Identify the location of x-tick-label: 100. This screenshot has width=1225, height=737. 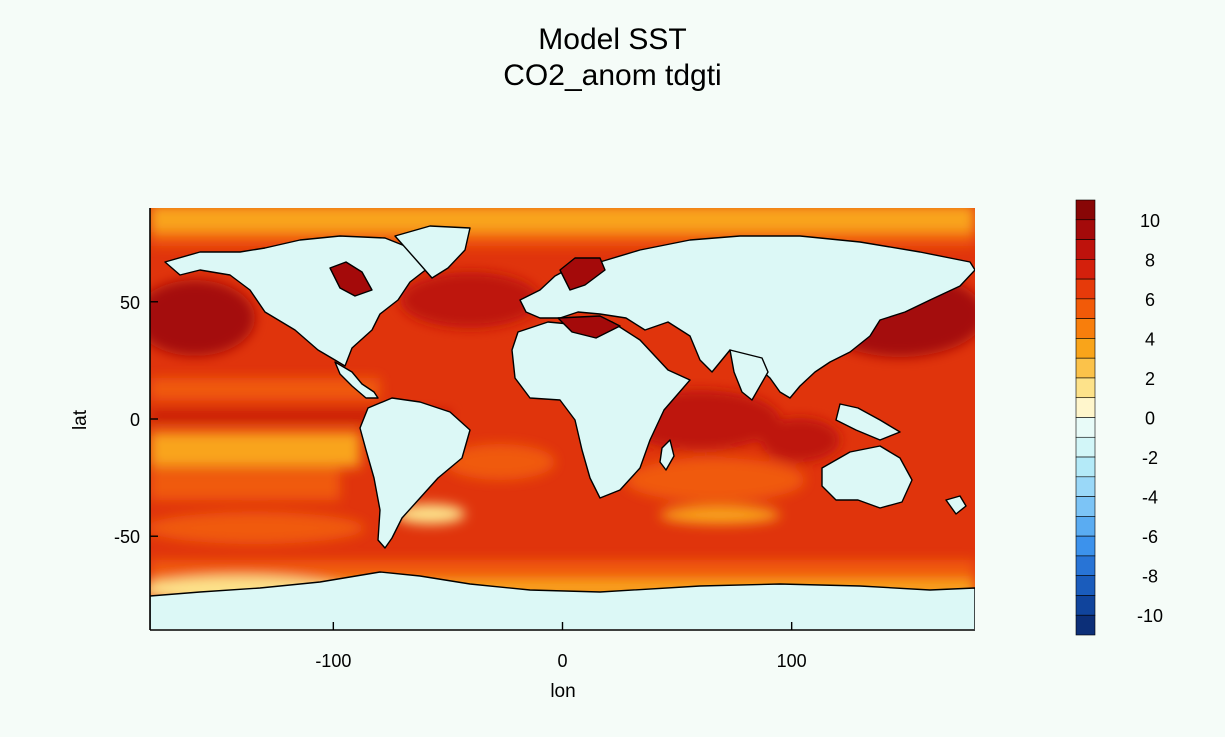
(792, 661).